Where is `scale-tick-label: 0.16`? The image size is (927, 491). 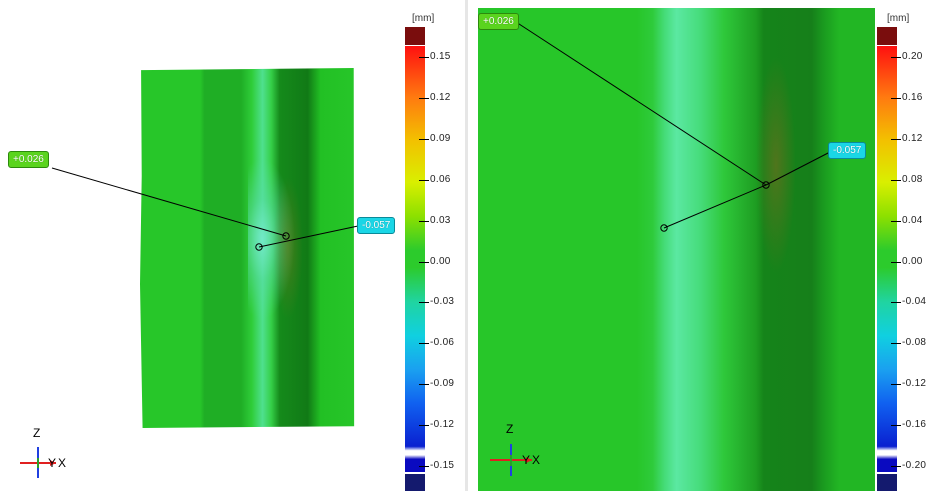
scale-tick-label: 0.16 is located at coordinates (912, 97).